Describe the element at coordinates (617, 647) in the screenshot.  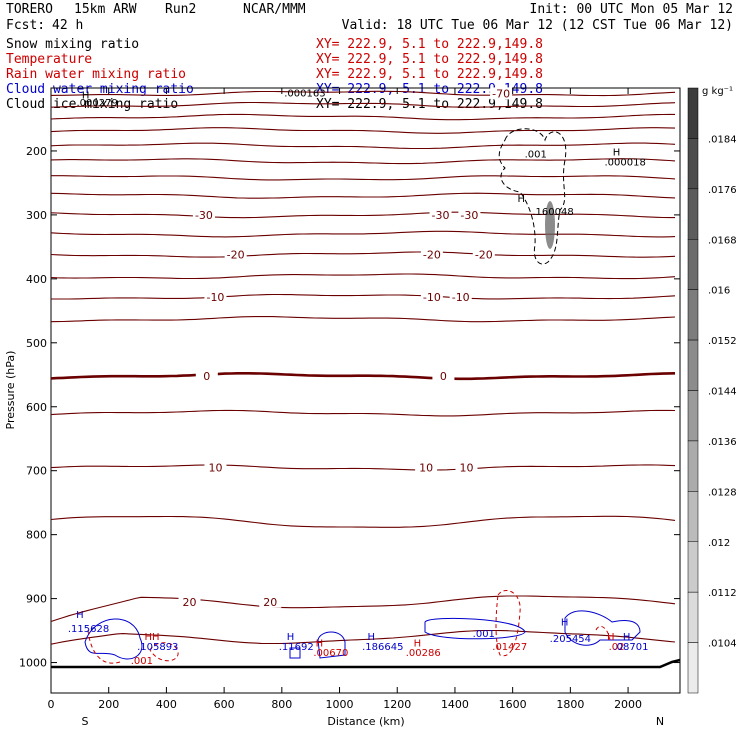
I see `contour-annotation: .02` at that location.